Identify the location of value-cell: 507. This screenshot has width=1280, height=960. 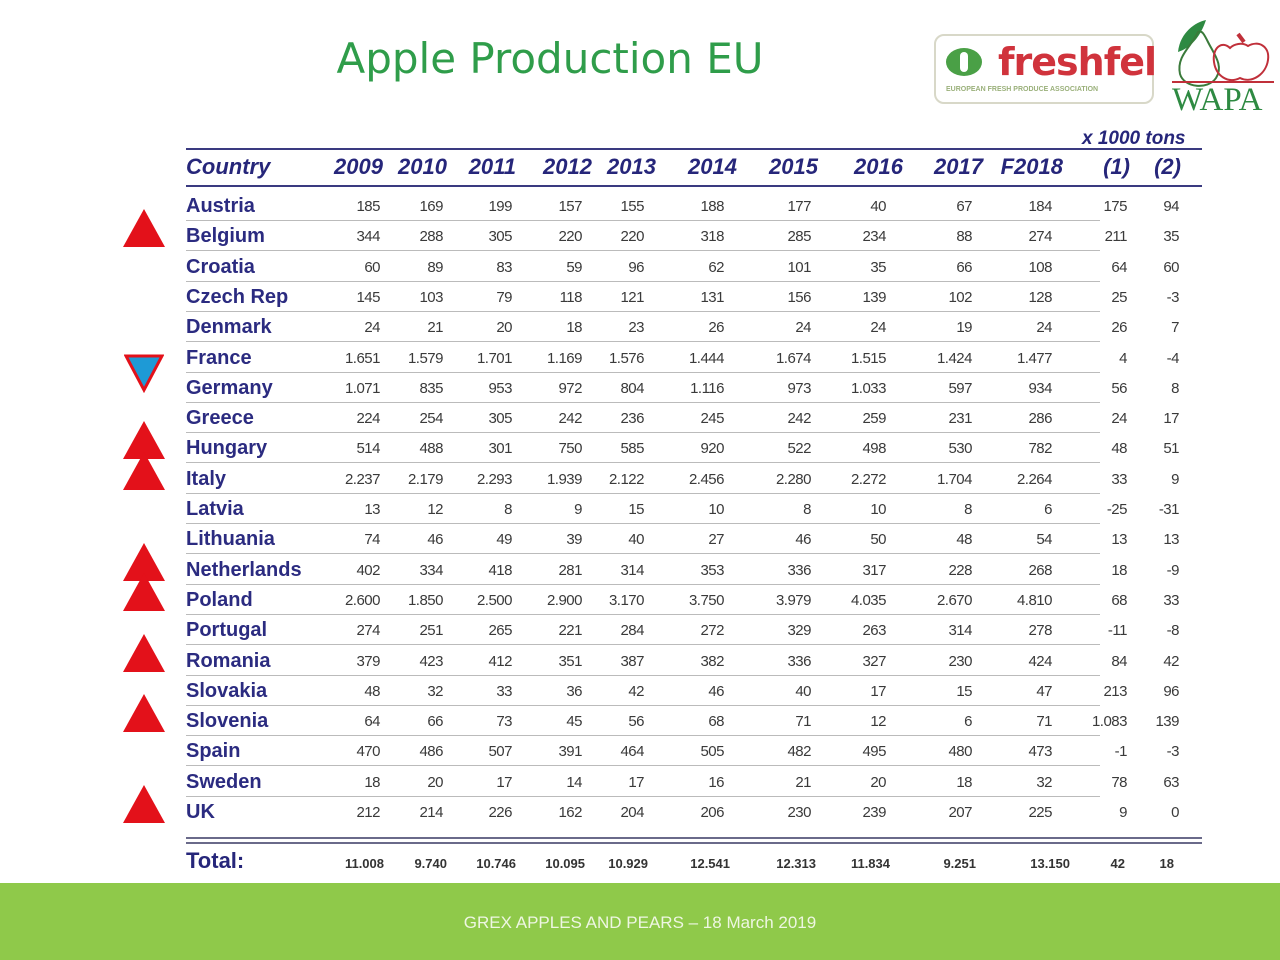
(500, 752).